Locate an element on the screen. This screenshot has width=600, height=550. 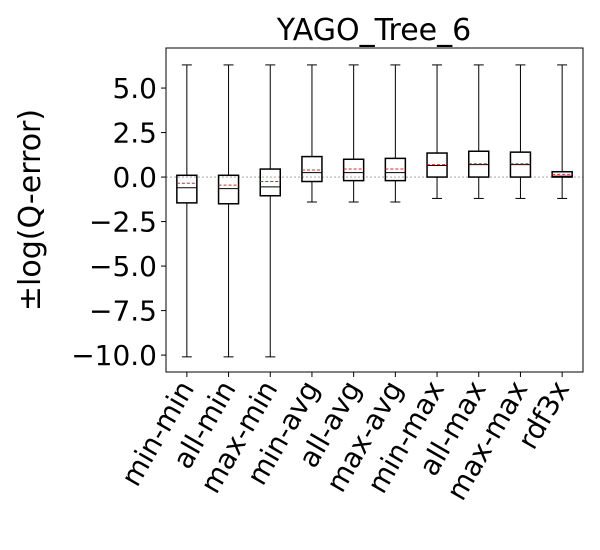
y-tick-label: 5.0 is located at coordinates (134, 88).